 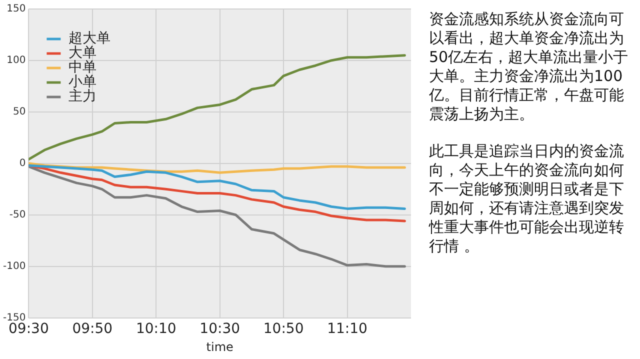 What do you see at coordinates (82, 53) in the screenshot?
I see `legend-label: 大单` at bounding box center [82, 53].